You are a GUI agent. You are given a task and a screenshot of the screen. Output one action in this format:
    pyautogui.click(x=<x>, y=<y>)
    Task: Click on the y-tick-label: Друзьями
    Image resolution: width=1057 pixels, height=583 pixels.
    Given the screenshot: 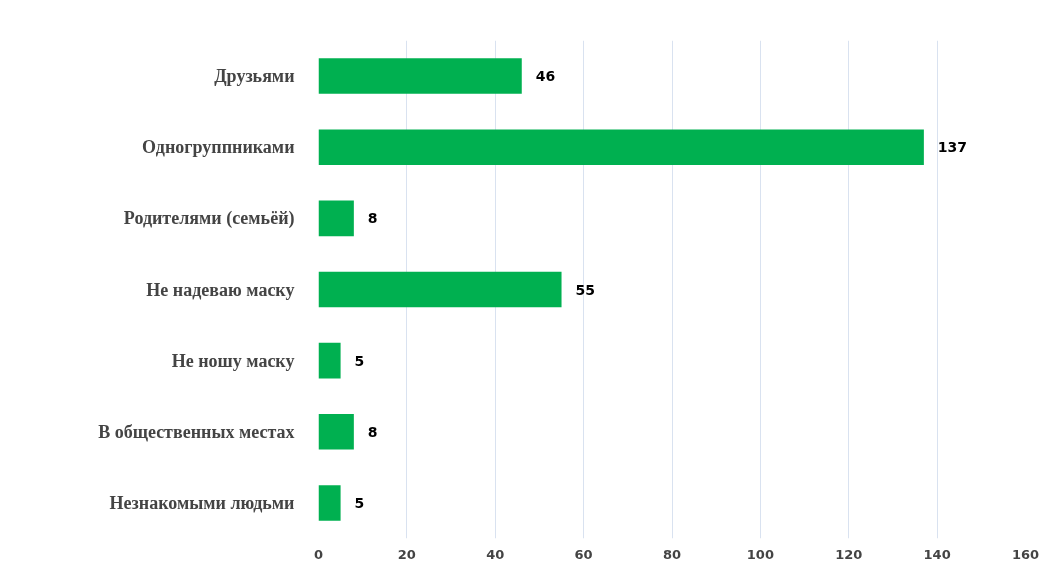 What is the action you would take?
    pyautogui.click(x=254, y=76)
    